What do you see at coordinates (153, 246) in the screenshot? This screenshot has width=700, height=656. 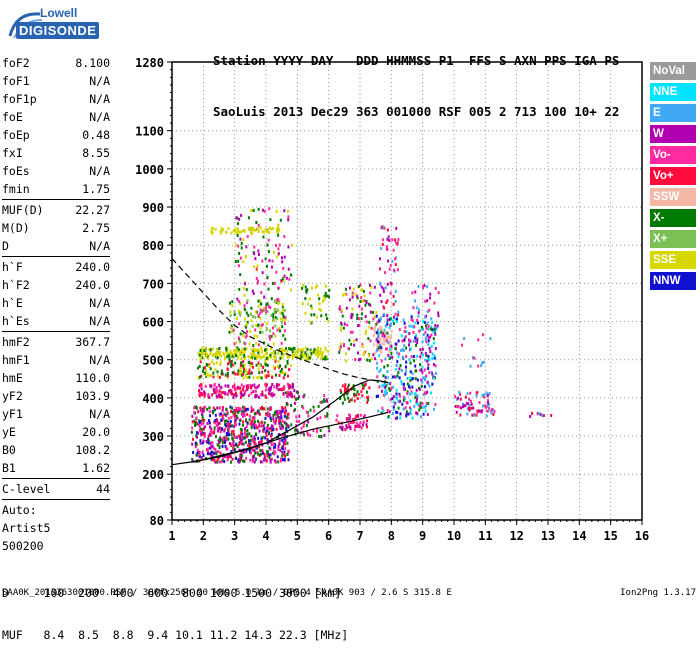 I see `y-tick-label: 800` at bounding box center [153, 246].